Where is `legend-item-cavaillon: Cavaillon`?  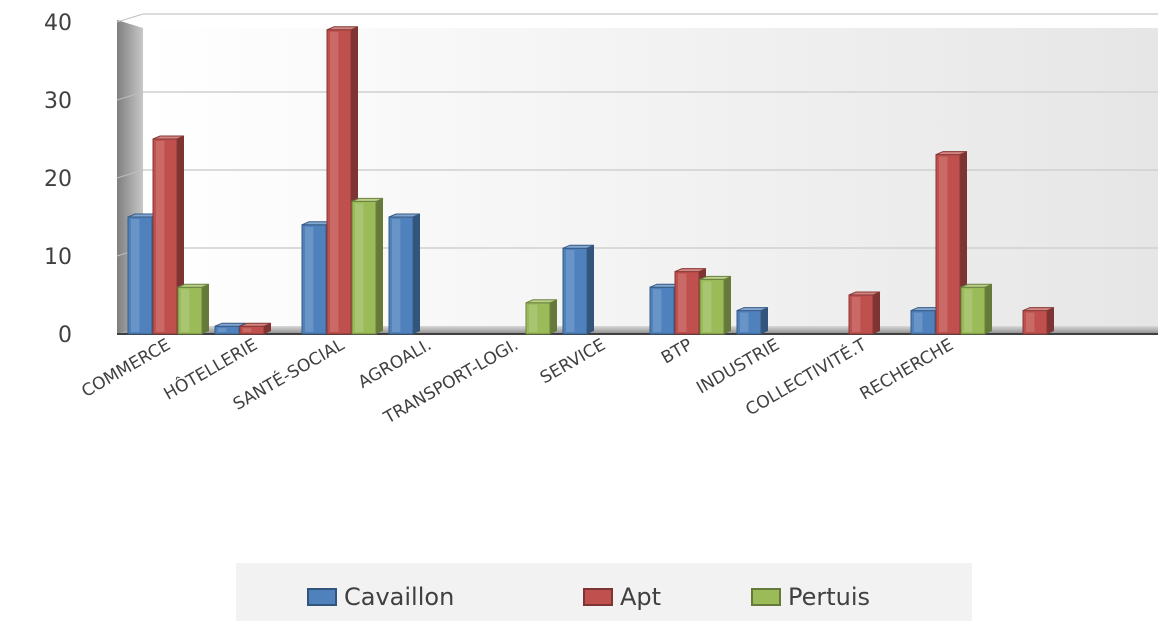
legend-item-cavaillon: Cavaillon is located at coordinates (380, 597).